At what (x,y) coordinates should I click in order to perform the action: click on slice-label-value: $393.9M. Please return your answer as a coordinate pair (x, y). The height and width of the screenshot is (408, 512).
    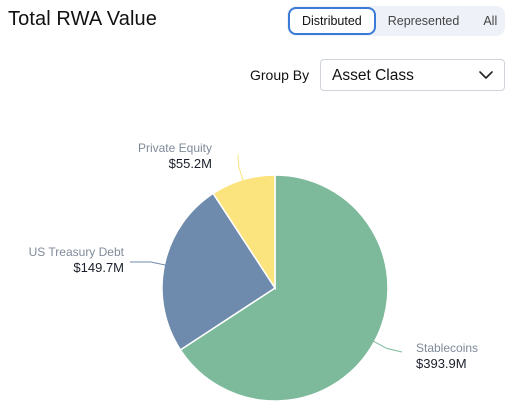
    Looking at the image, I should click on (441, 363).